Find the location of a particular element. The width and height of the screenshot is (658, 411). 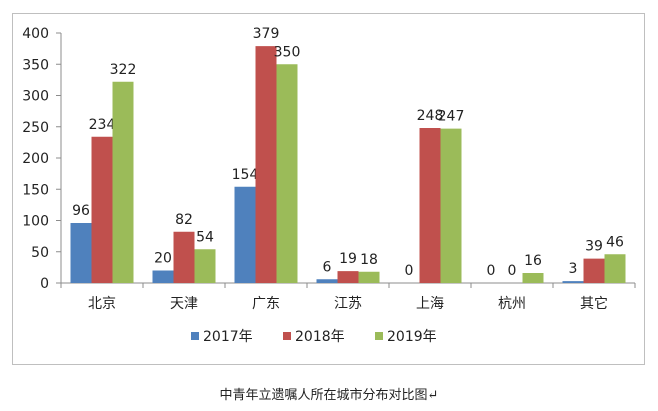

data-label: 350 is located at coordinates (287, 52).